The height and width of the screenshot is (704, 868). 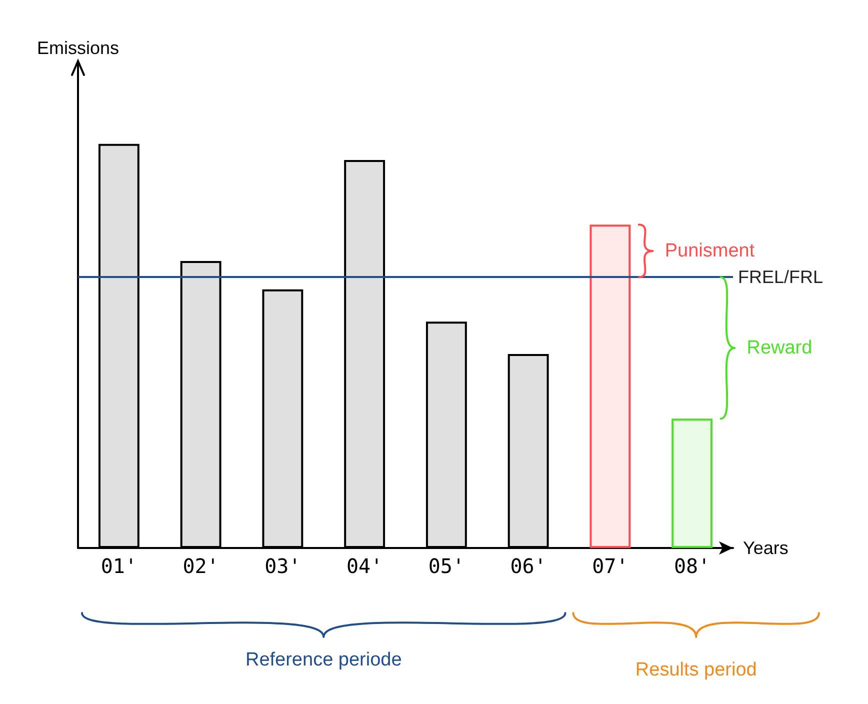 I want to click on x-tick-label: 05', so click(x=446, y=566).